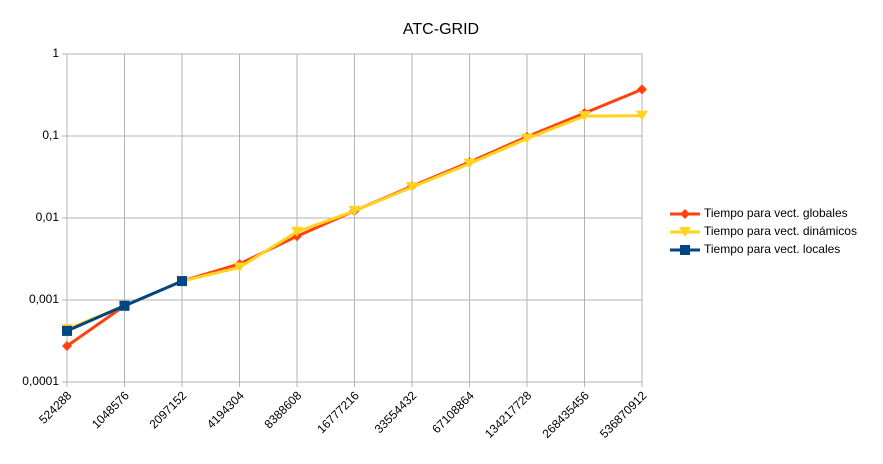  Describe the element at coordinates (40, 381) in the screenshot. I see `y-tick-label: 0,0001` at that location.